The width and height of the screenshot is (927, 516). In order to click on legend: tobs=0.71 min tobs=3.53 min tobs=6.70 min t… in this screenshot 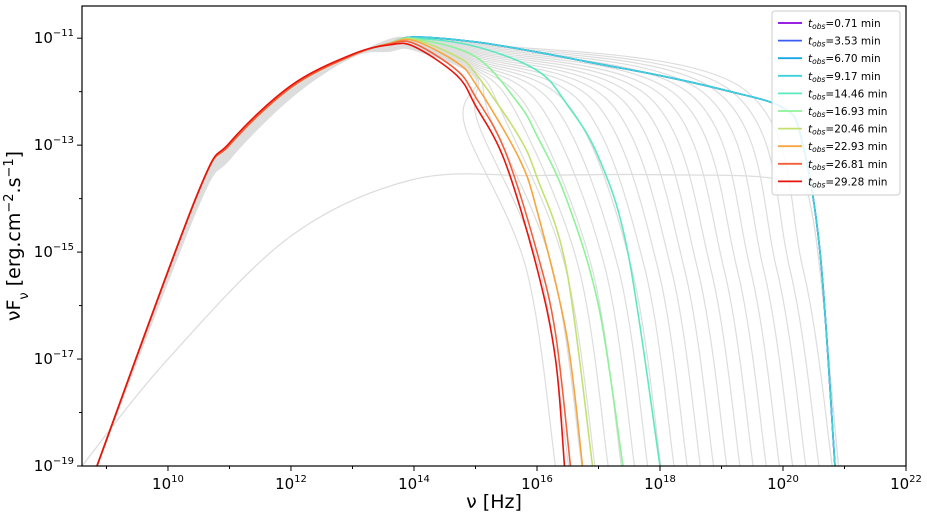, I will do `click(836, 103)`.